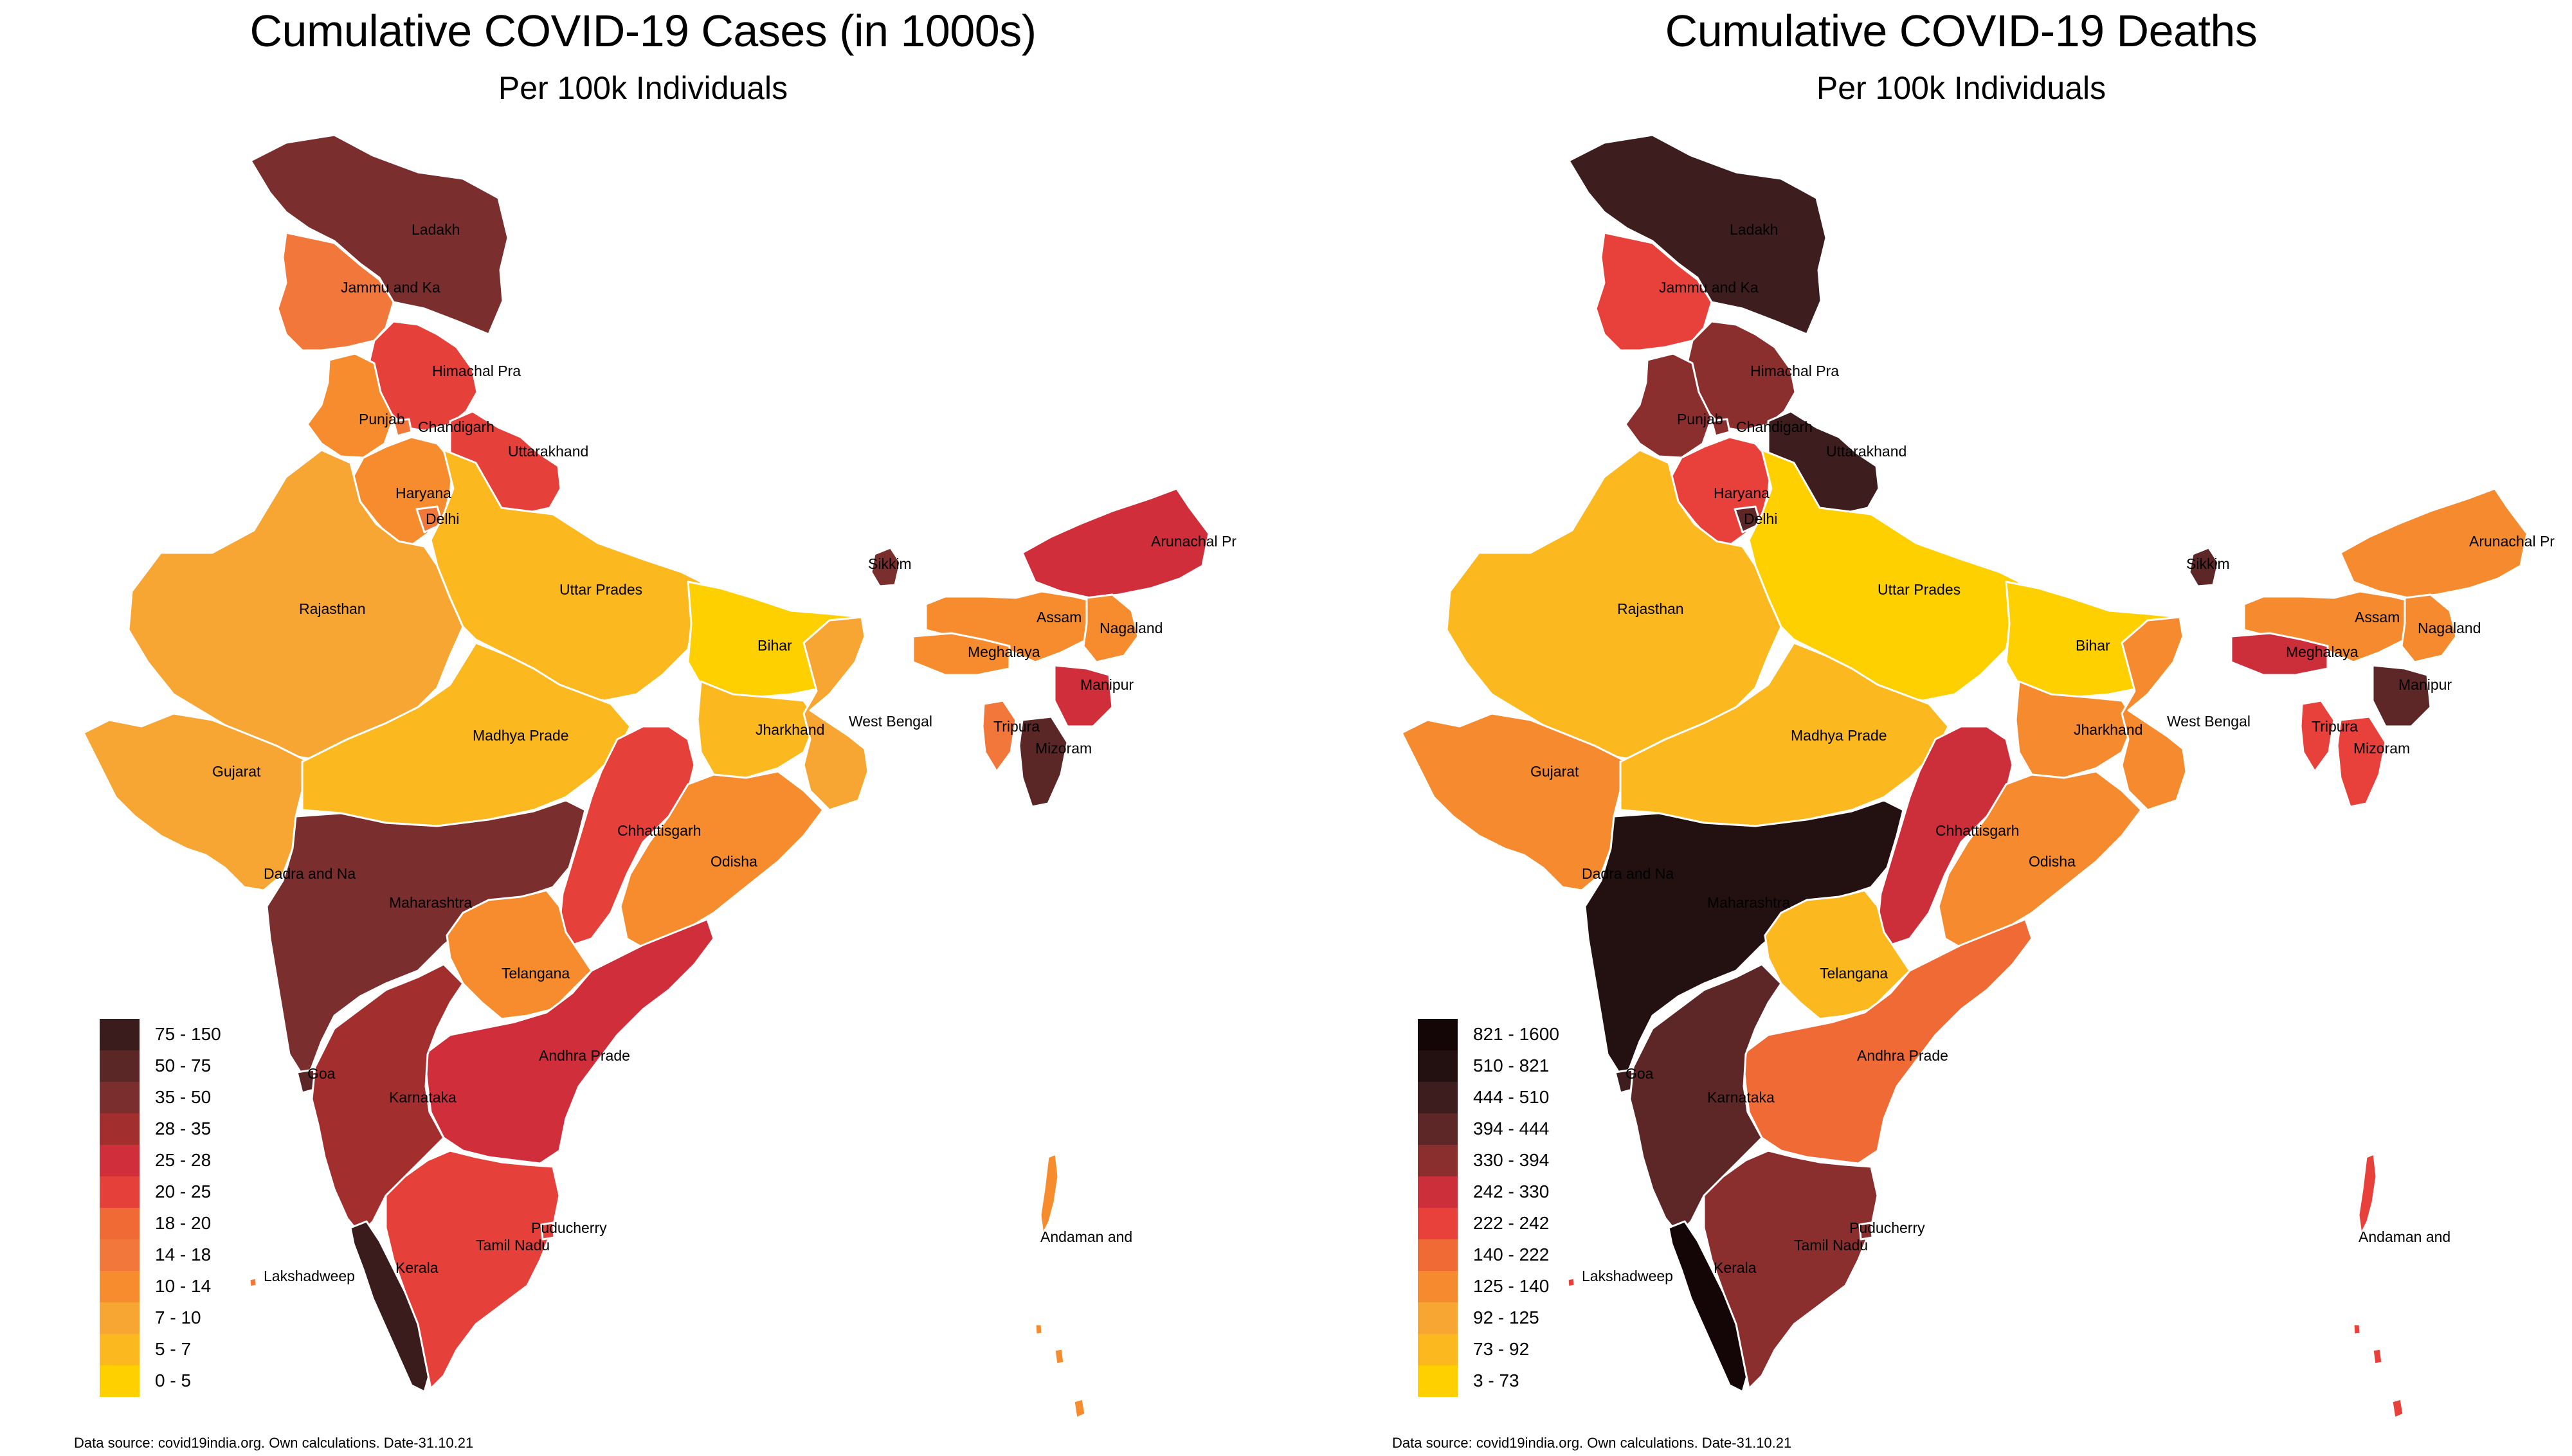 This screenshot has height=1456, width=2572. Describe the element at coordinates (1961, 88) in the screenshot. I see `deaths-map-subtitle: Per 100k Individuals` at that location.